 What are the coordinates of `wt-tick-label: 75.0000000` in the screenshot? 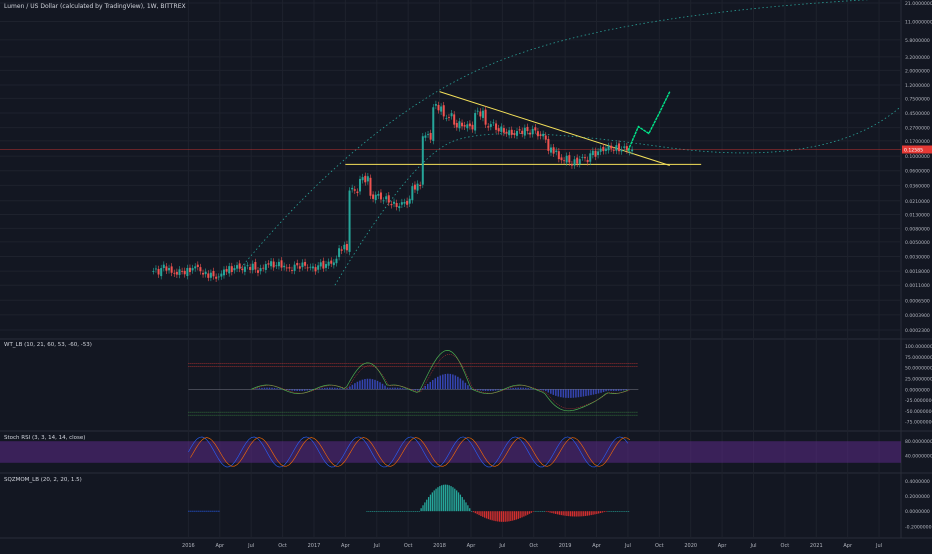 It's located at (918, 358).